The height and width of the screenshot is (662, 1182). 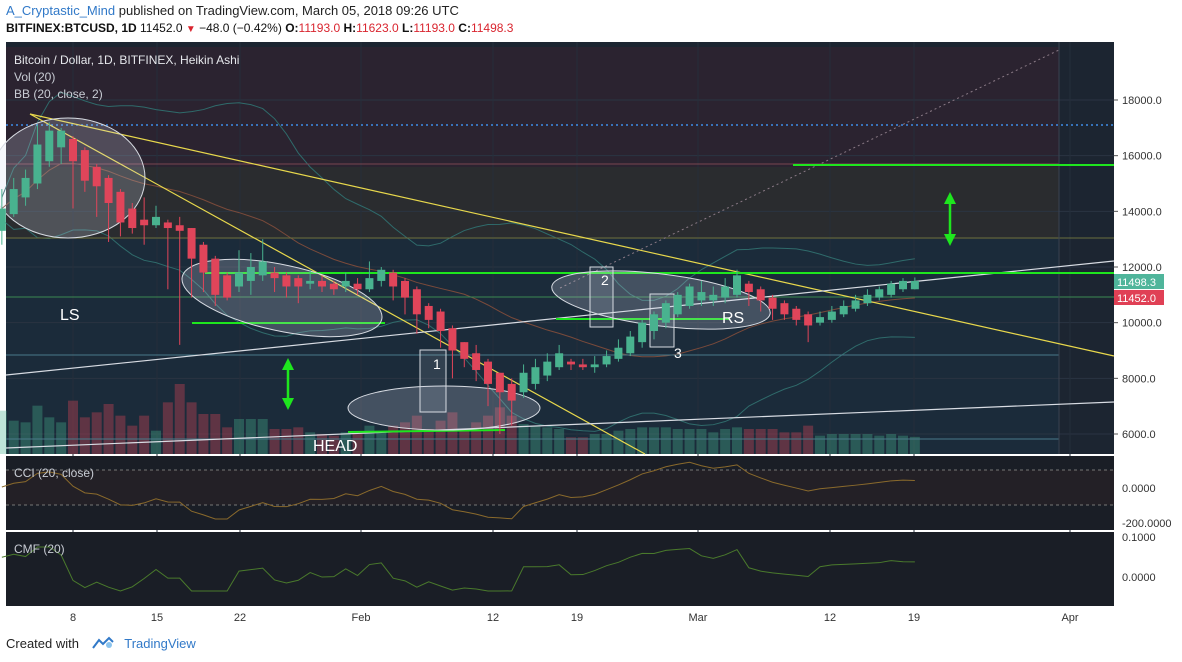 What do you see at coordinates (1139, 578) in the screenshot?
I see `cmf-tick-0: 0.0000` at bounding box center [1139, 578].